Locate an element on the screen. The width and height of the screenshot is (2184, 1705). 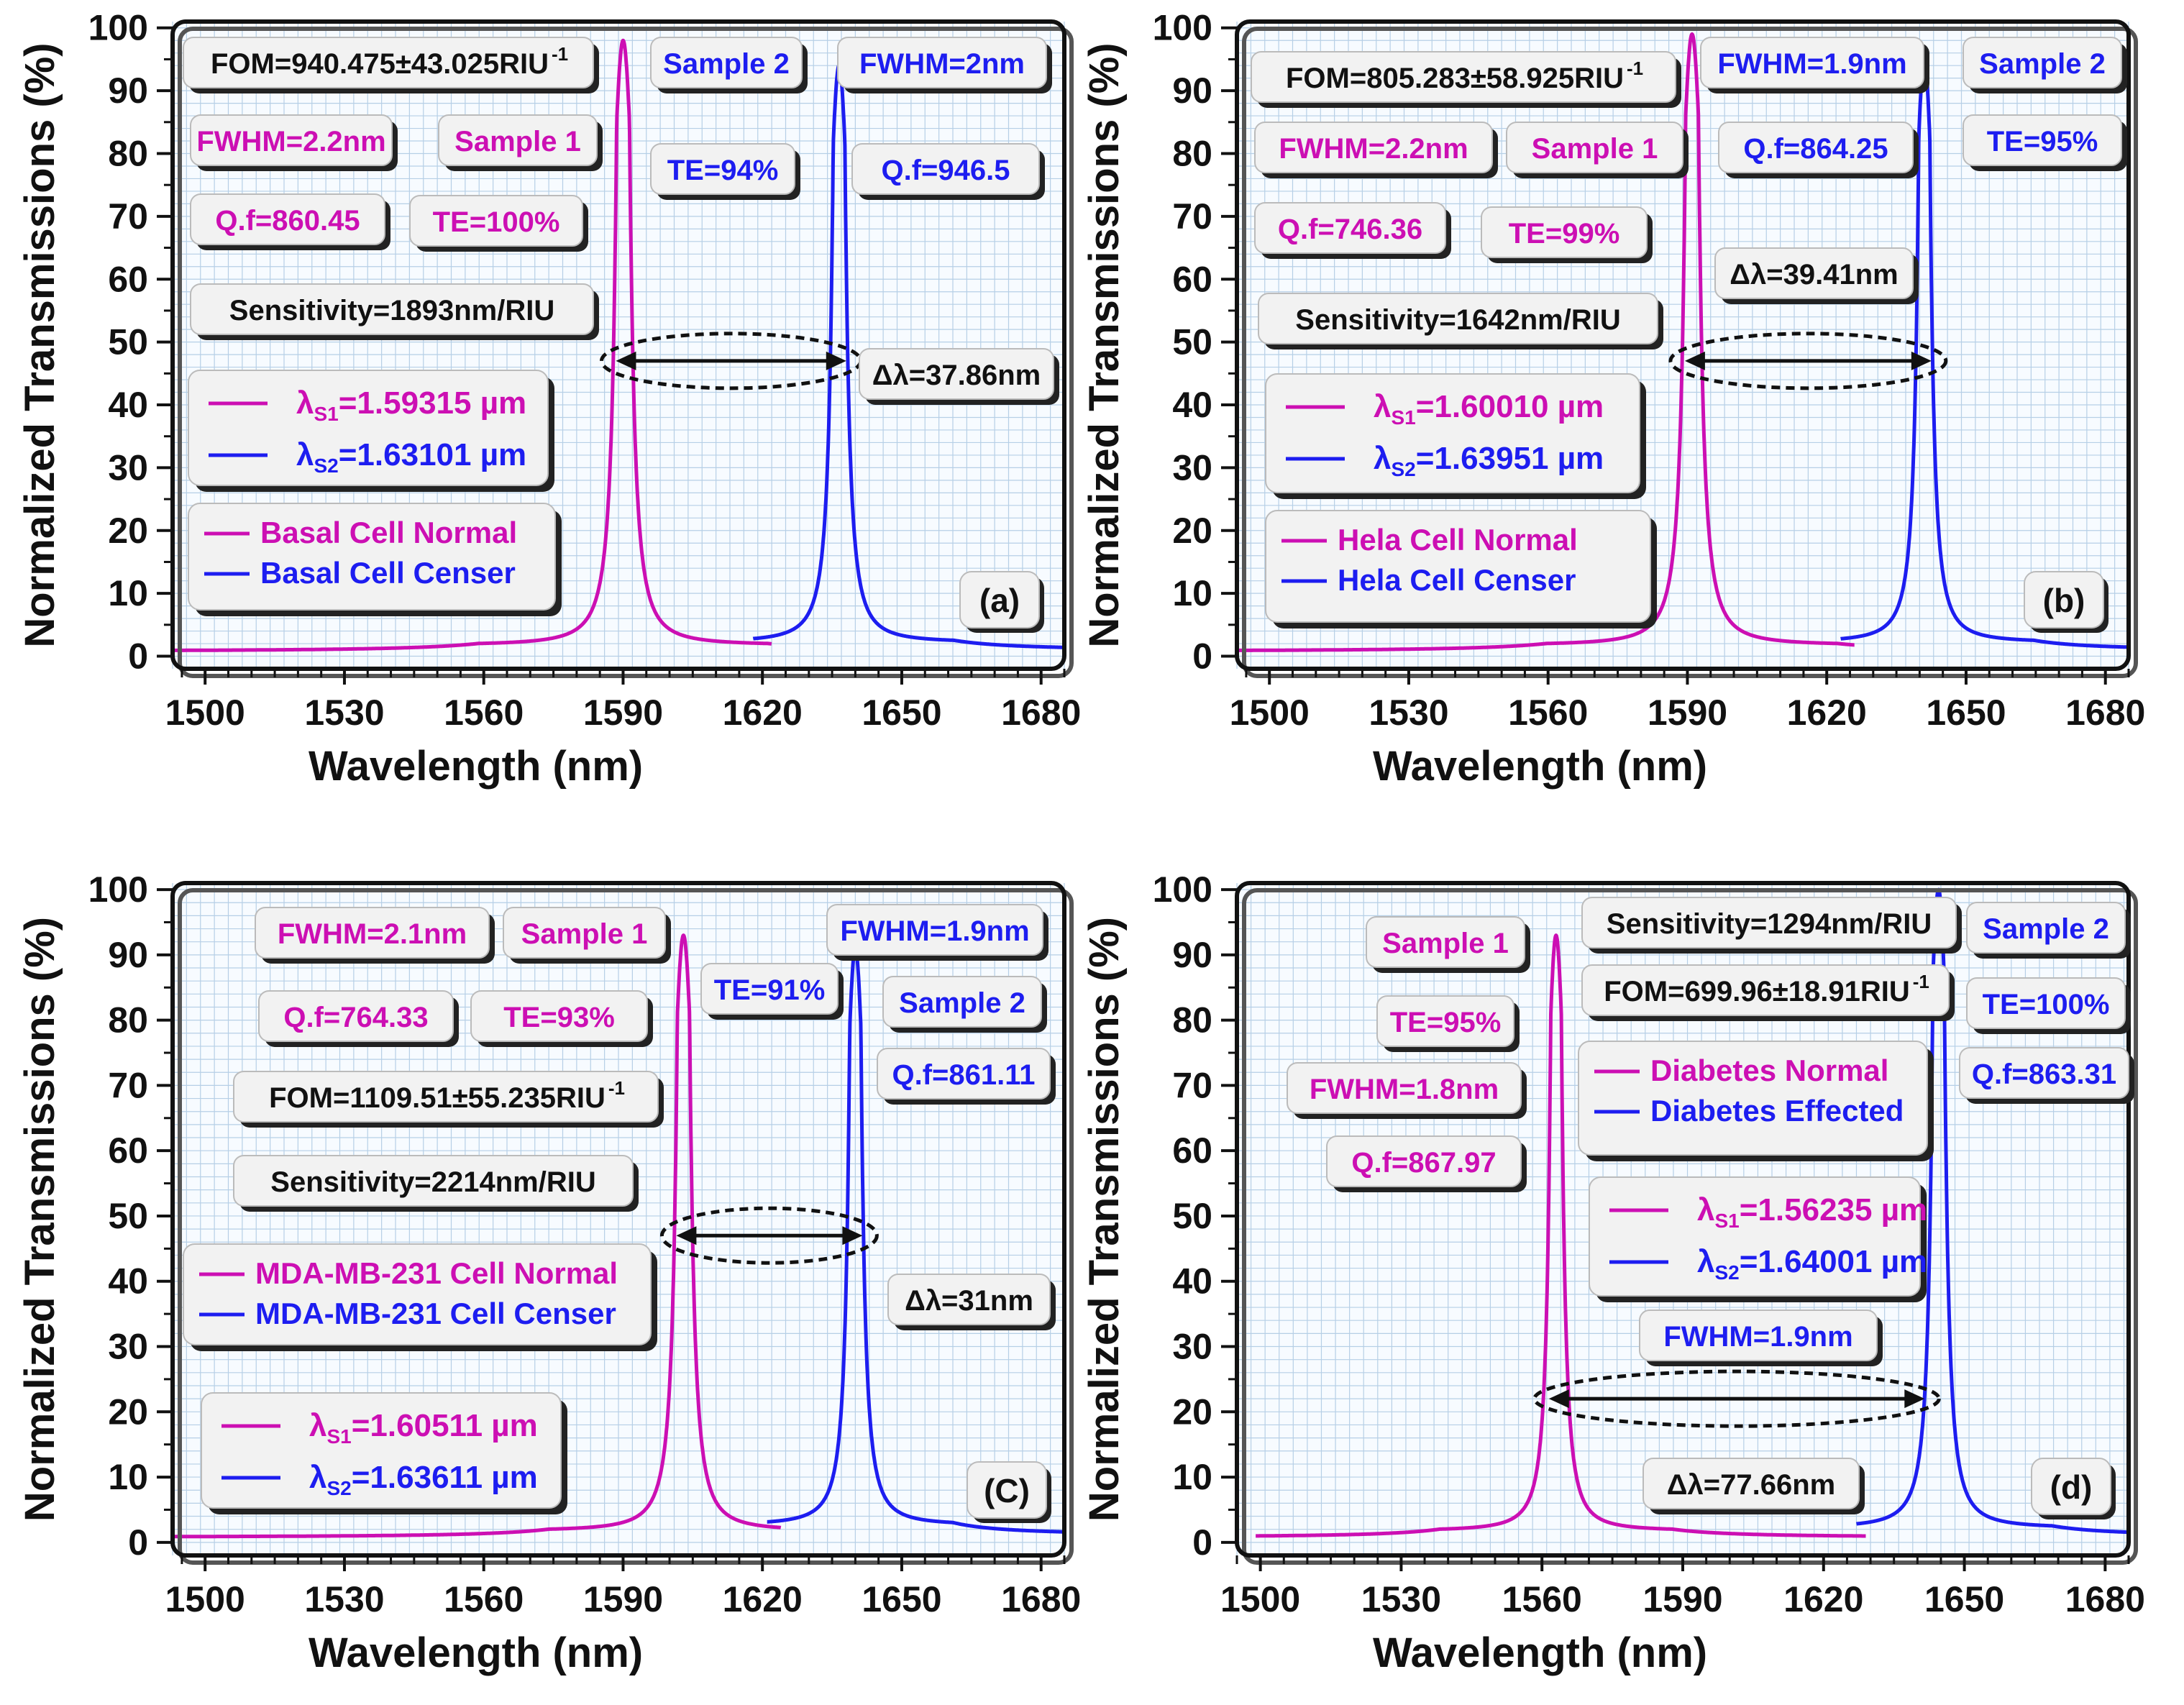
annotation-te1: TE=100% is located at coordinates (496, 222).